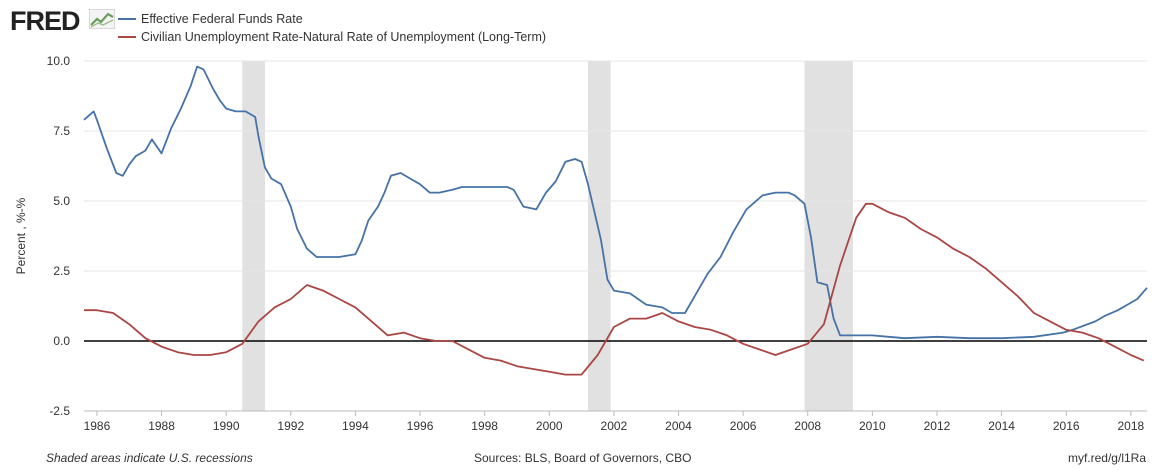 This screenshot has width=1168, height=470. I want to click on trend-chart-icon, so click(102, 19).